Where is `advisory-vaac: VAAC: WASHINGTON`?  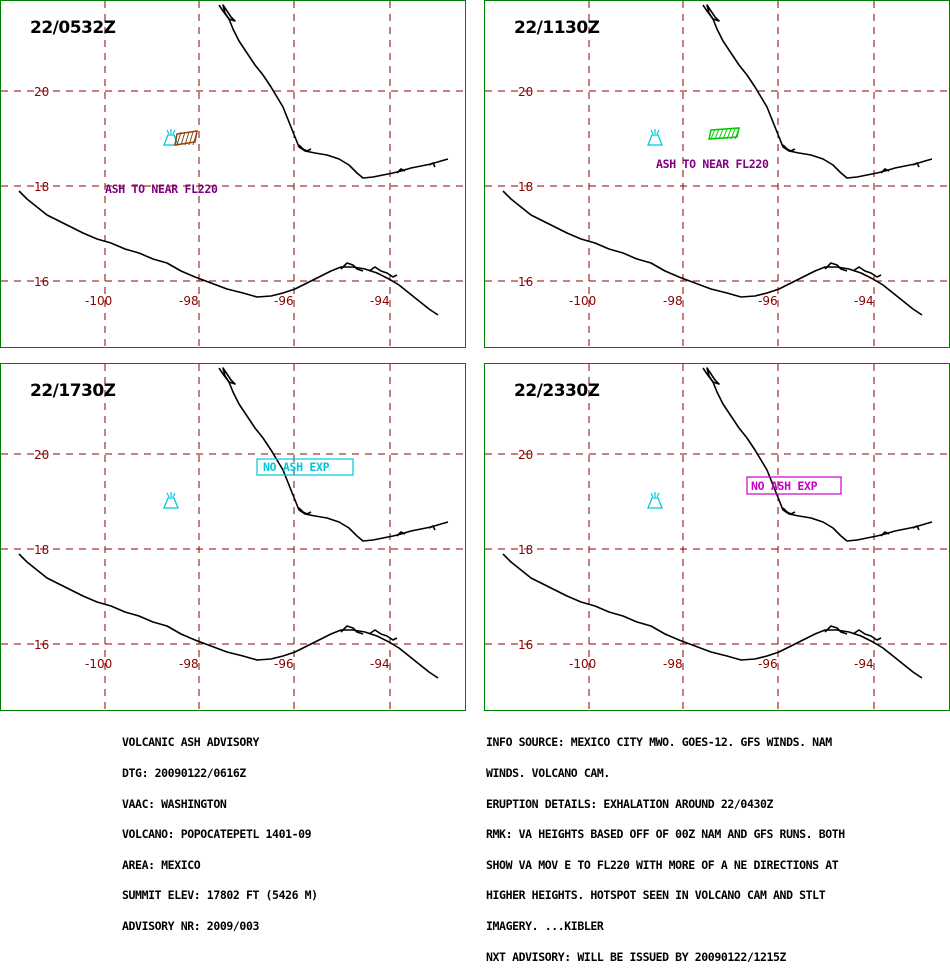
advisory-vaac: VAAC: WASHINGTON is located at coordinates (174, 803).